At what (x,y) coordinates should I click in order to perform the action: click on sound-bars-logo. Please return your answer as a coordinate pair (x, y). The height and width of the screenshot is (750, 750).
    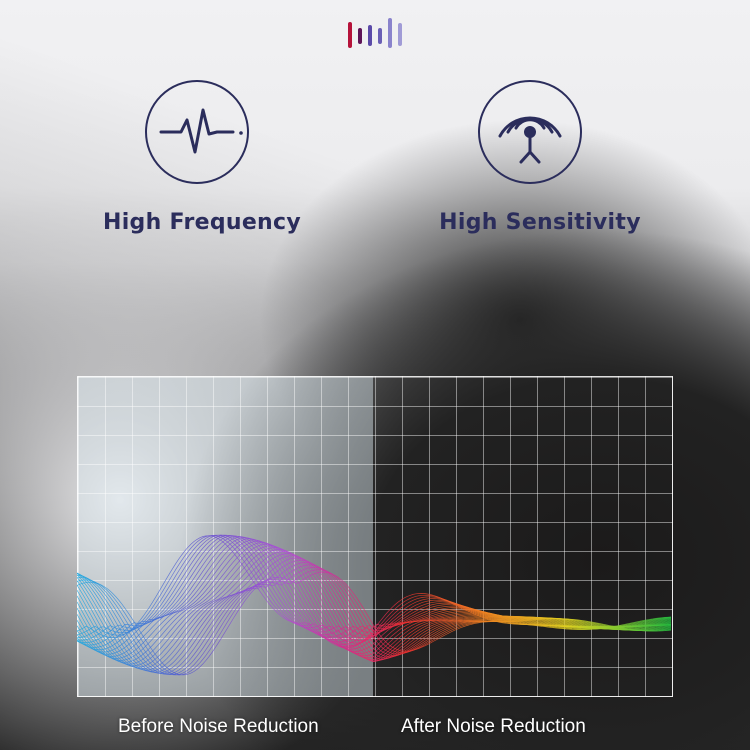
    Looking at the image, I should click on (375, 33).